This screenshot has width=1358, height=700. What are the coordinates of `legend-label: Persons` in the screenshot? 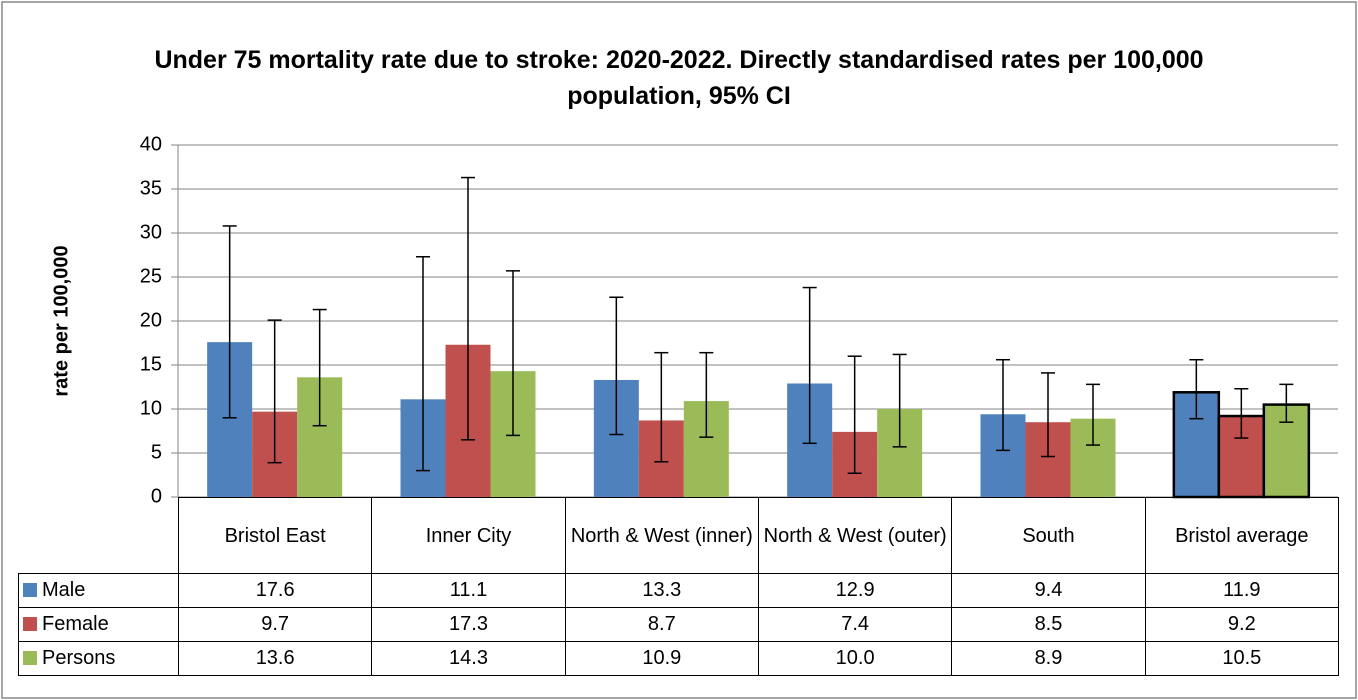 It's located at (79, 658).